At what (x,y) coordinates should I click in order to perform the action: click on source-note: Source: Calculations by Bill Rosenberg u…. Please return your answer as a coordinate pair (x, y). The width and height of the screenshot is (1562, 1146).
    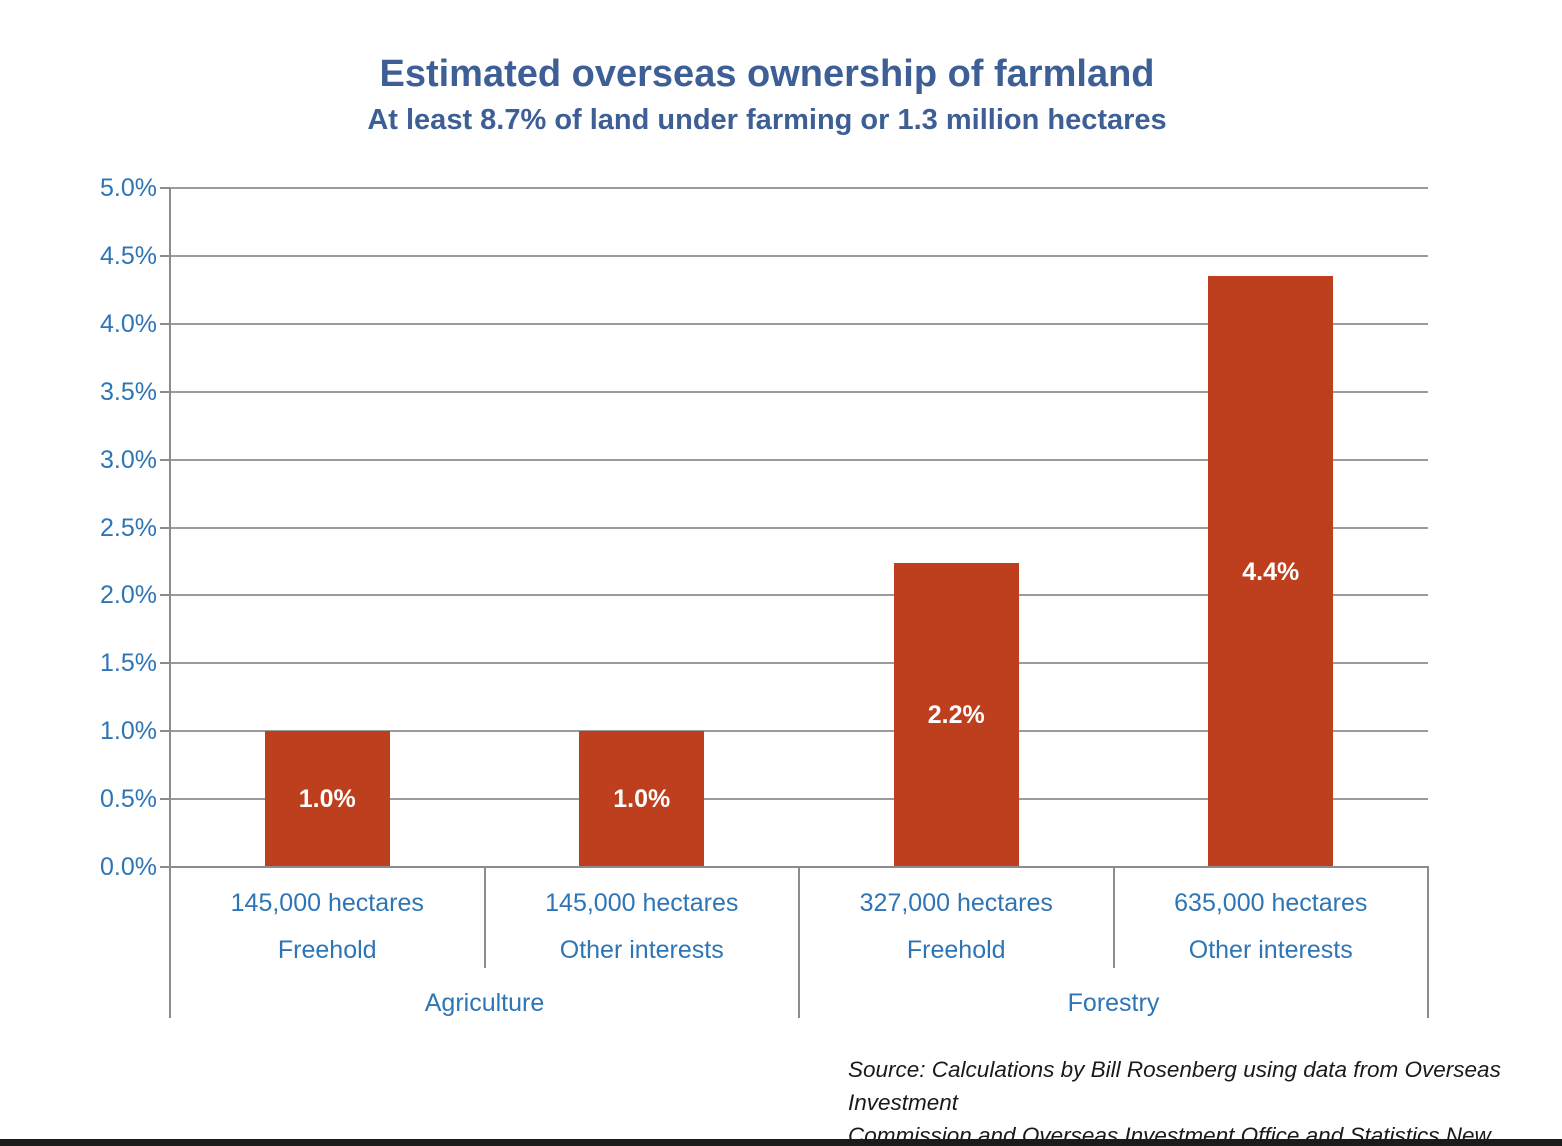
    Looking at the image, I should click on (1205, 1099).